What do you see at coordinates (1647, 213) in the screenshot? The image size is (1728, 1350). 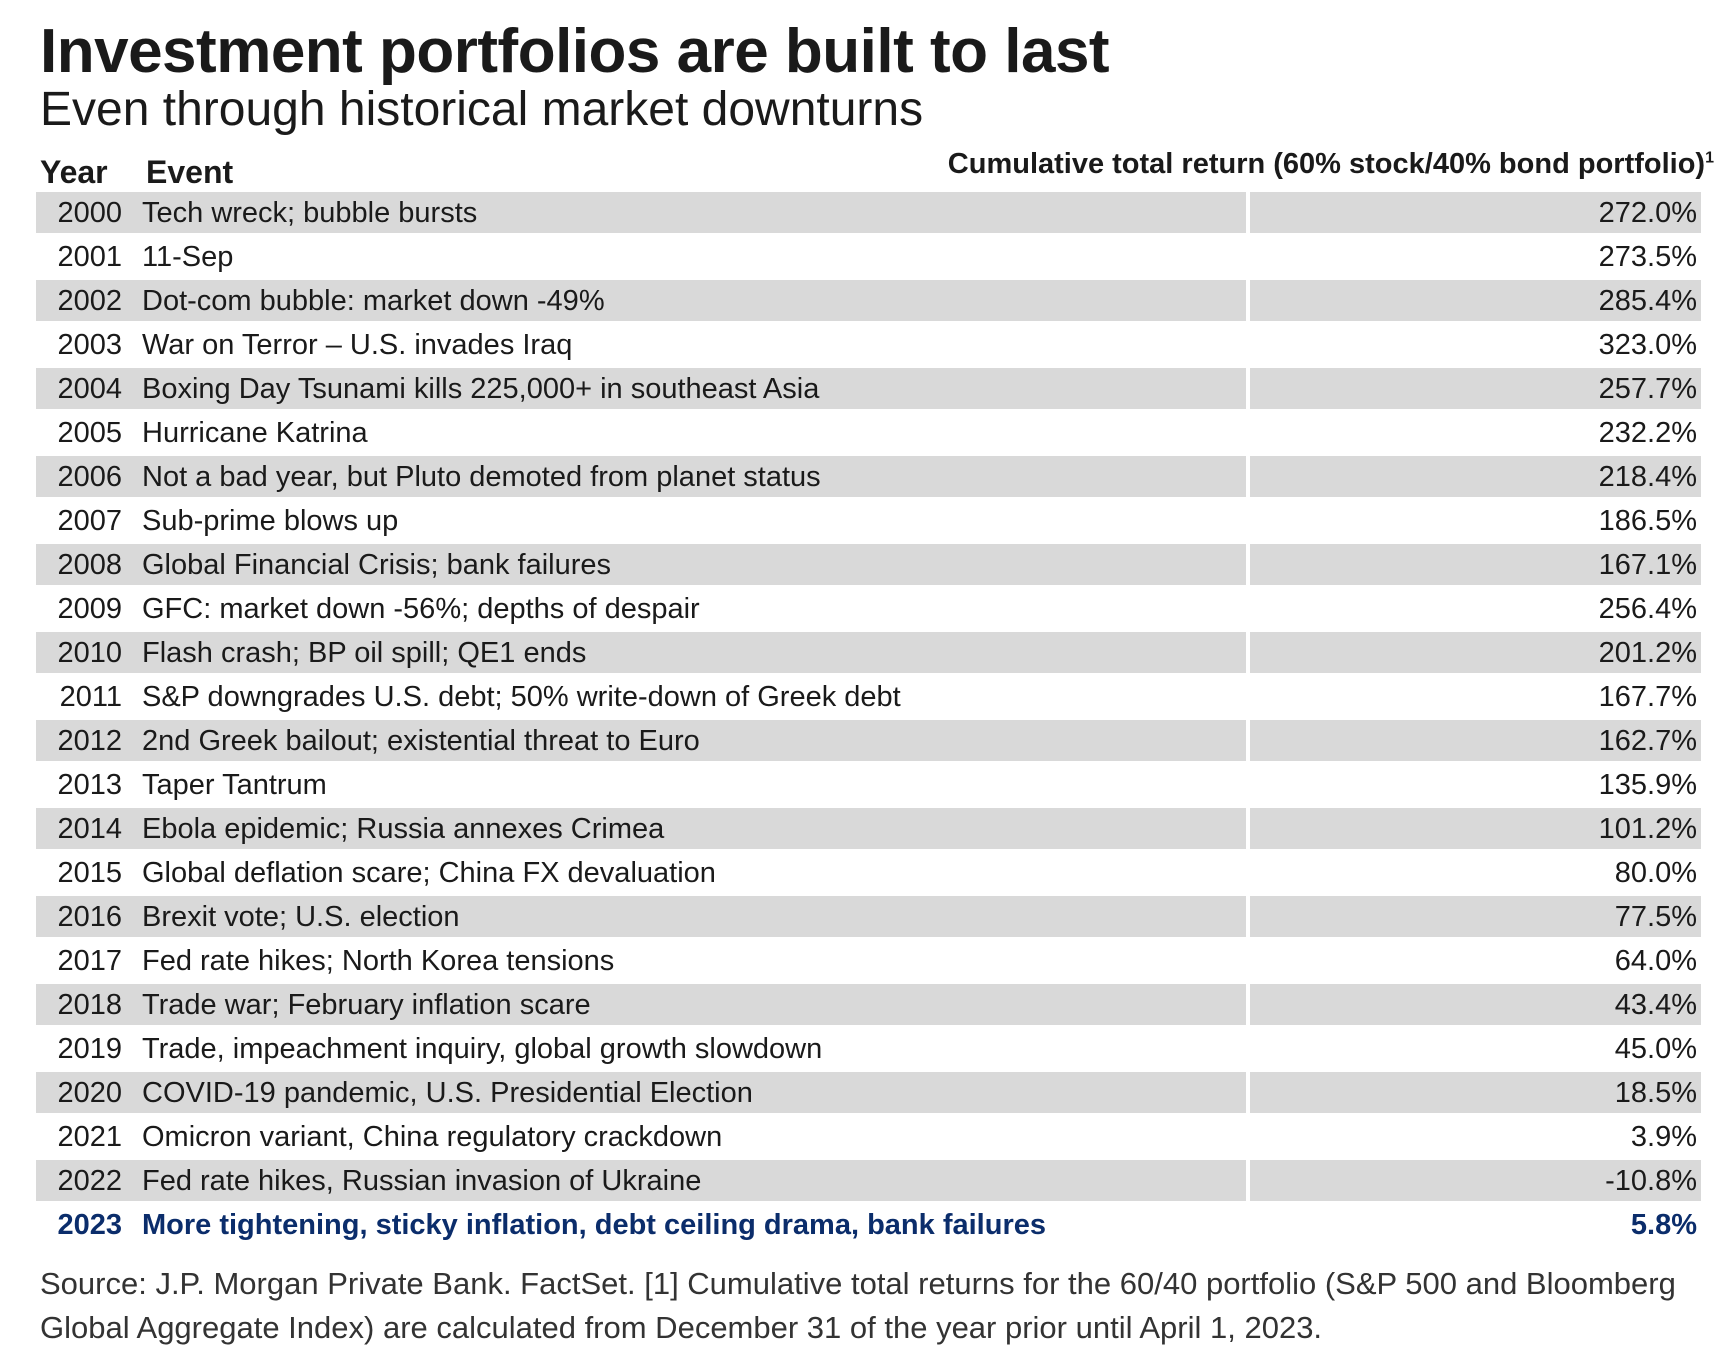 I see `cell-return: 272.0%` at bounding box center [1647, 213].